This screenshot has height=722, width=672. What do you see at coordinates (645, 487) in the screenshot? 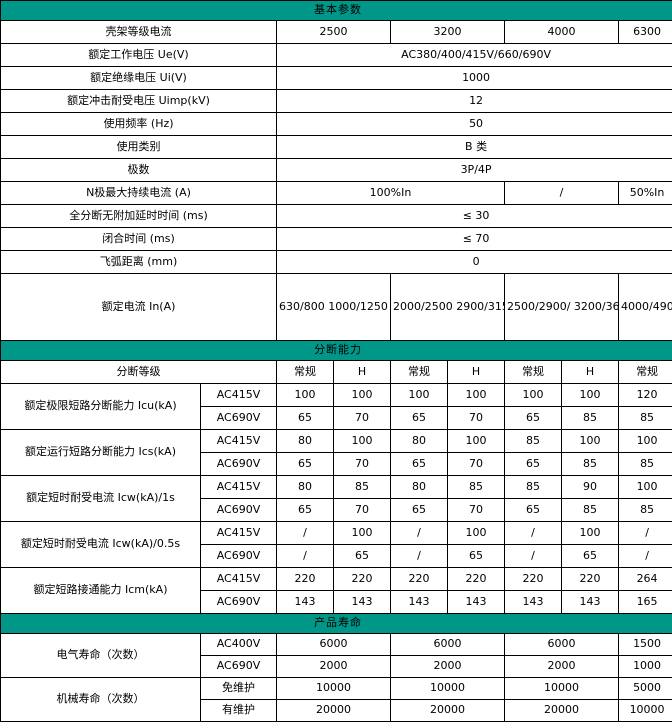
I see `icw1s-415-c7: 100` at bounding box center [645, 487].